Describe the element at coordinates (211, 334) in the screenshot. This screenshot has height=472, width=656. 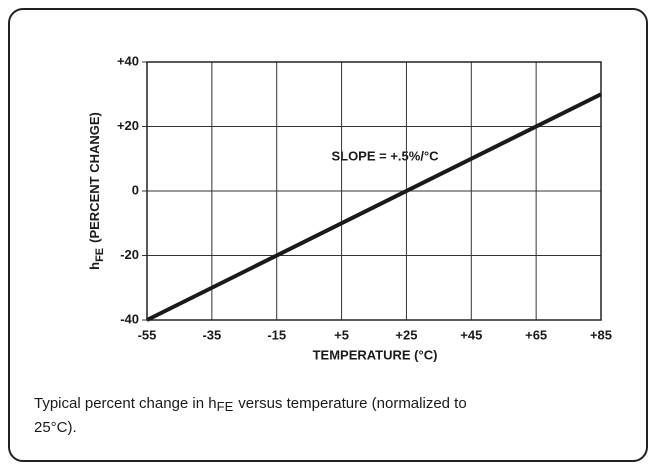
I see `x-tick-label: -35` at that location.